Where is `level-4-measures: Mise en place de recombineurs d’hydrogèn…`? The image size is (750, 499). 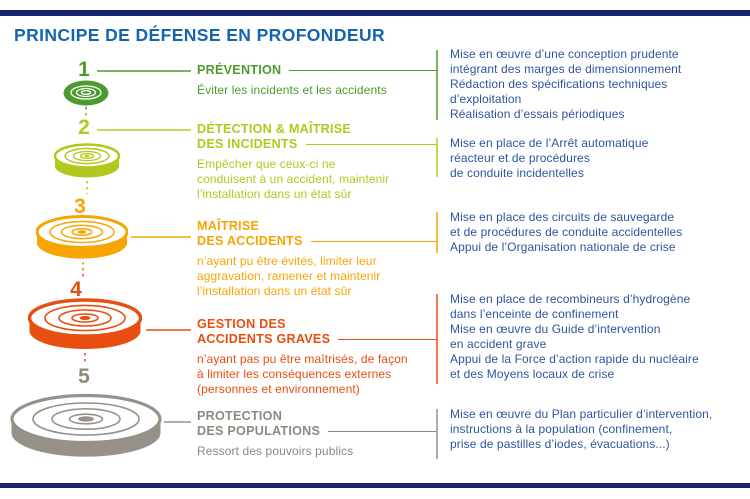
level-4-measures: Mise en place de recombineurs d’hydrogèn… is located at coordinates (574, 336).